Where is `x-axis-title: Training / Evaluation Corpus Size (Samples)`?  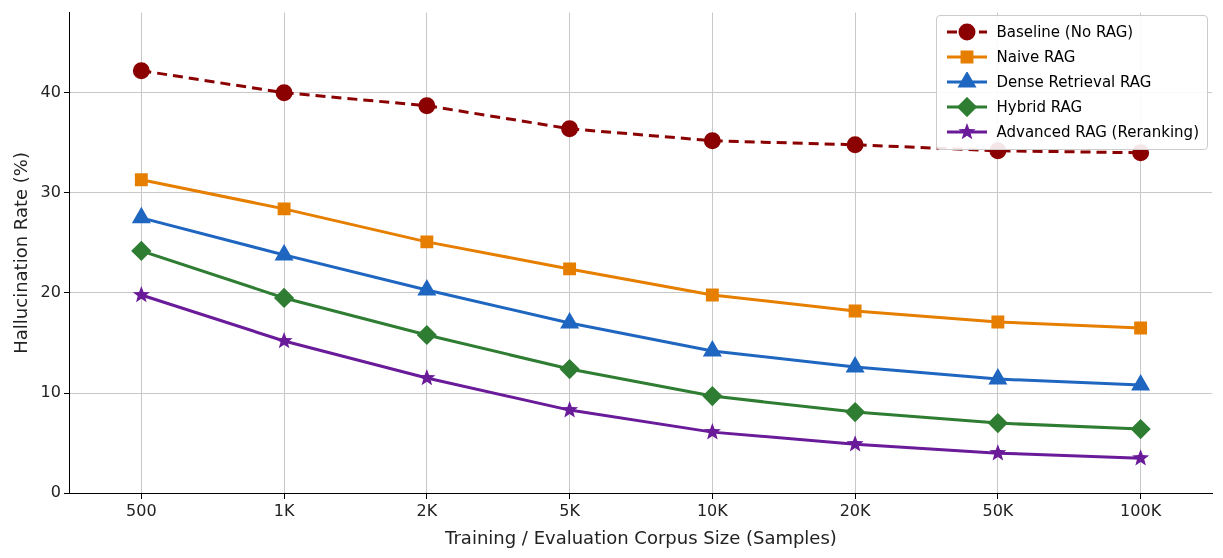 x-axis-title: Training / Evaluation Corpus Size (Samples) is located at coordinates (640, 537).